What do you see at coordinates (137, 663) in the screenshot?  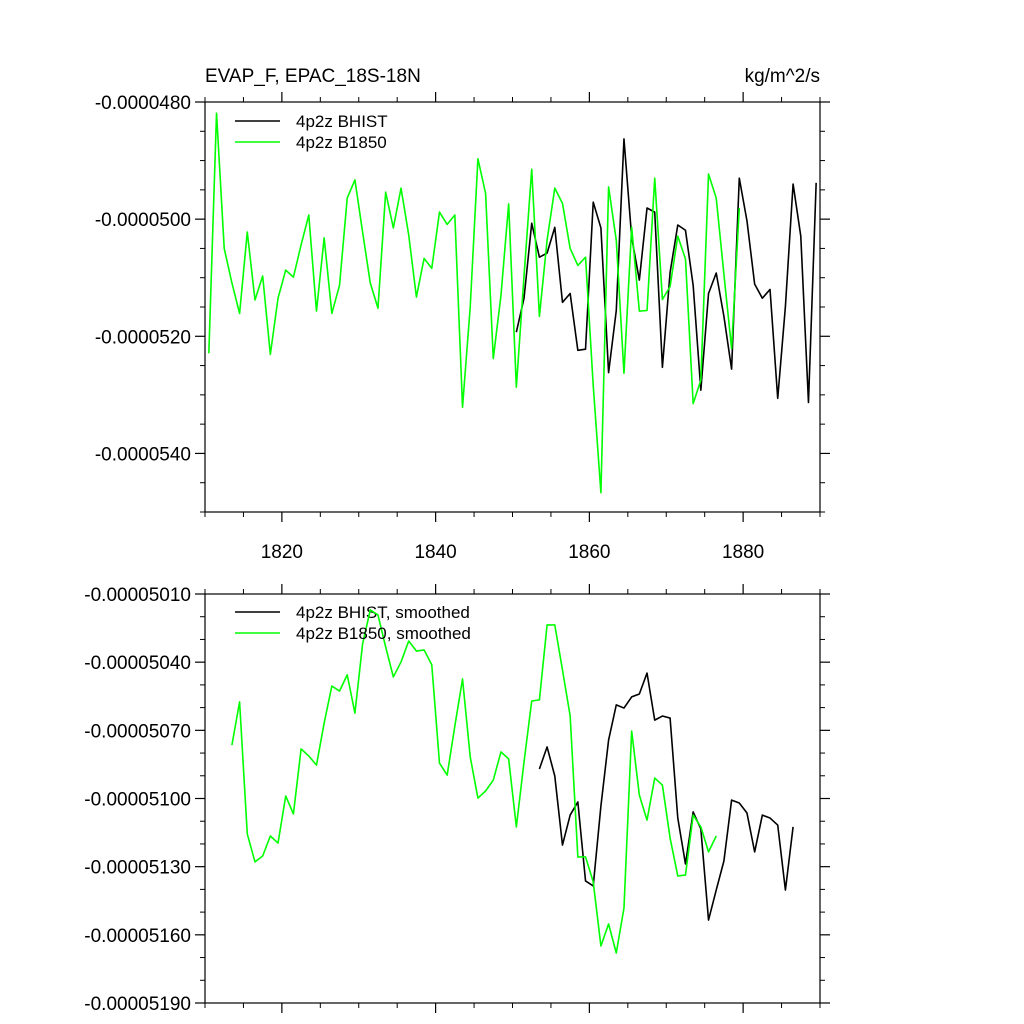 I see `y-tick-label: -0.00005040` at bounding box center [137, 663].